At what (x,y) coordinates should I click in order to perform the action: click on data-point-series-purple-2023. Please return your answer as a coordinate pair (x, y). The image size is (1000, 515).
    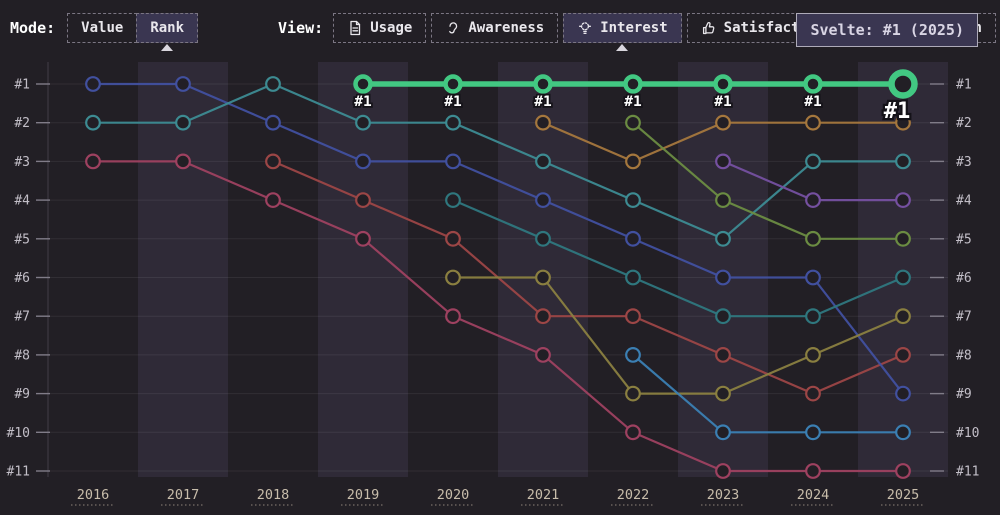
    Looking at the image, I should click on (723, 161).